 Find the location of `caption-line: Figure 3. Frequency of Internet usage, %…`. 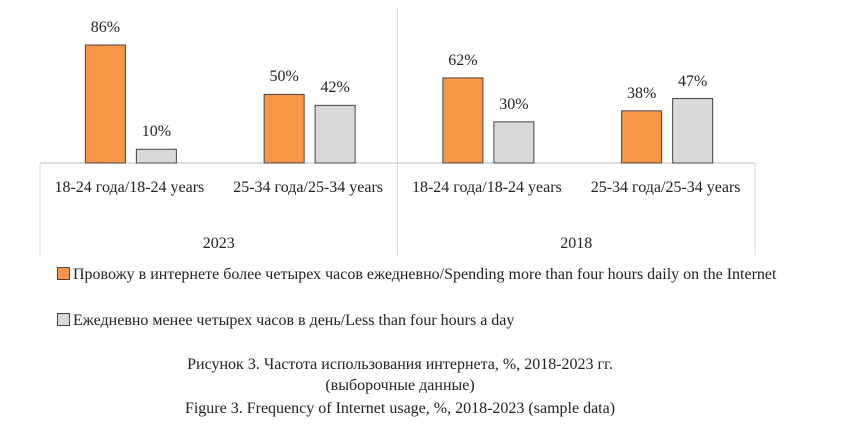

caption-line: Figure 3. Frequency of Internet usage, %… is located at coordinates (400, 408).